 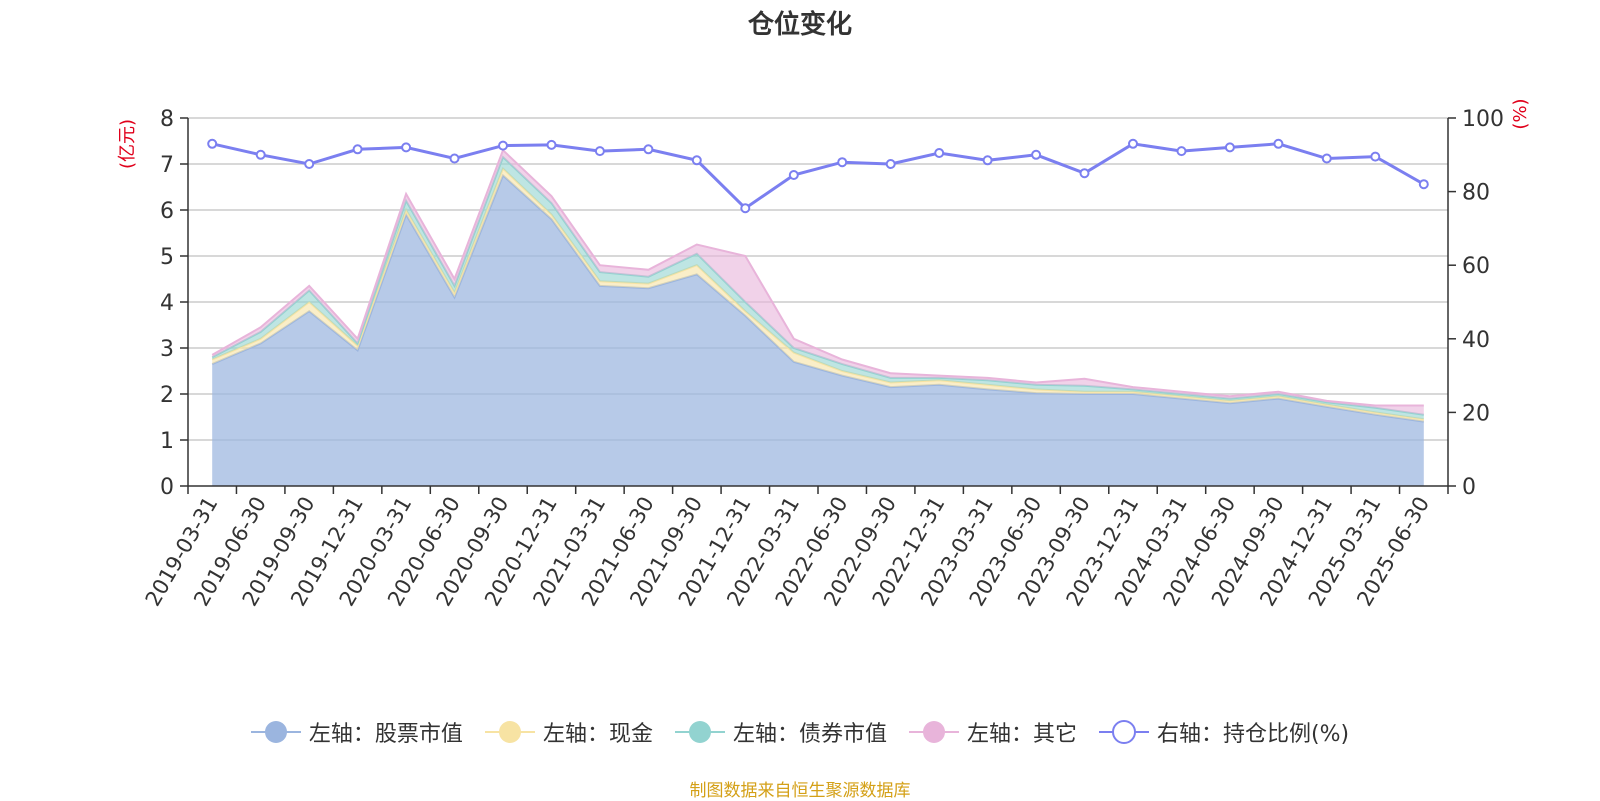 What do you see at coordinates (167, 441) in the screenshot?
I see `left-tick-label: 1` at bounding box center [167, 441].